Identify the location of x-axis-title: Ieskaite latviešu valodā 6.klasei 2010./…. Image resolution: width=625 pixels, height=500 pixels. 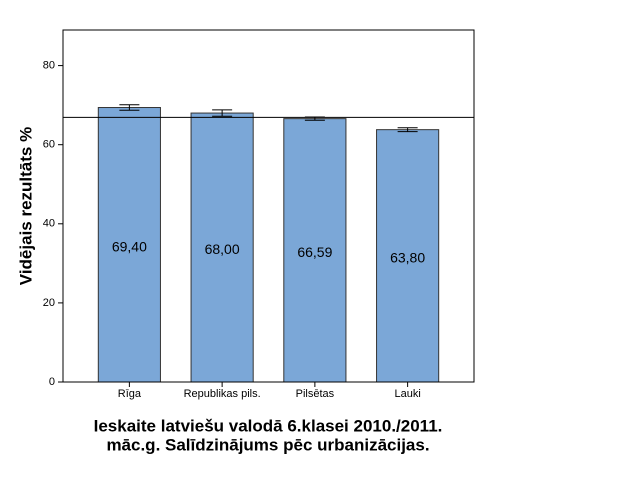
(268, 425).